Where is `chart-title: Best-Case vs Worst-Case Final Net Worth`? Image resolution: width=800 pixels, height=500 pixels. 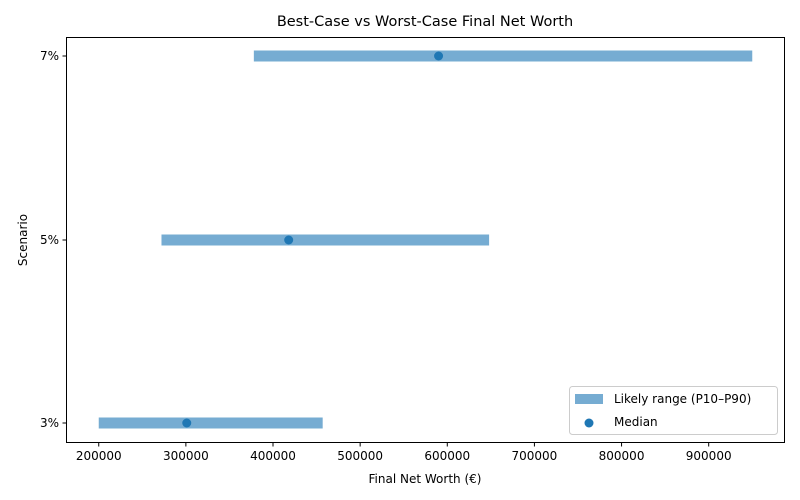
chart-title: Best-Case vs Worst-Case Final Net Worth is located at coordinates (425, 22).